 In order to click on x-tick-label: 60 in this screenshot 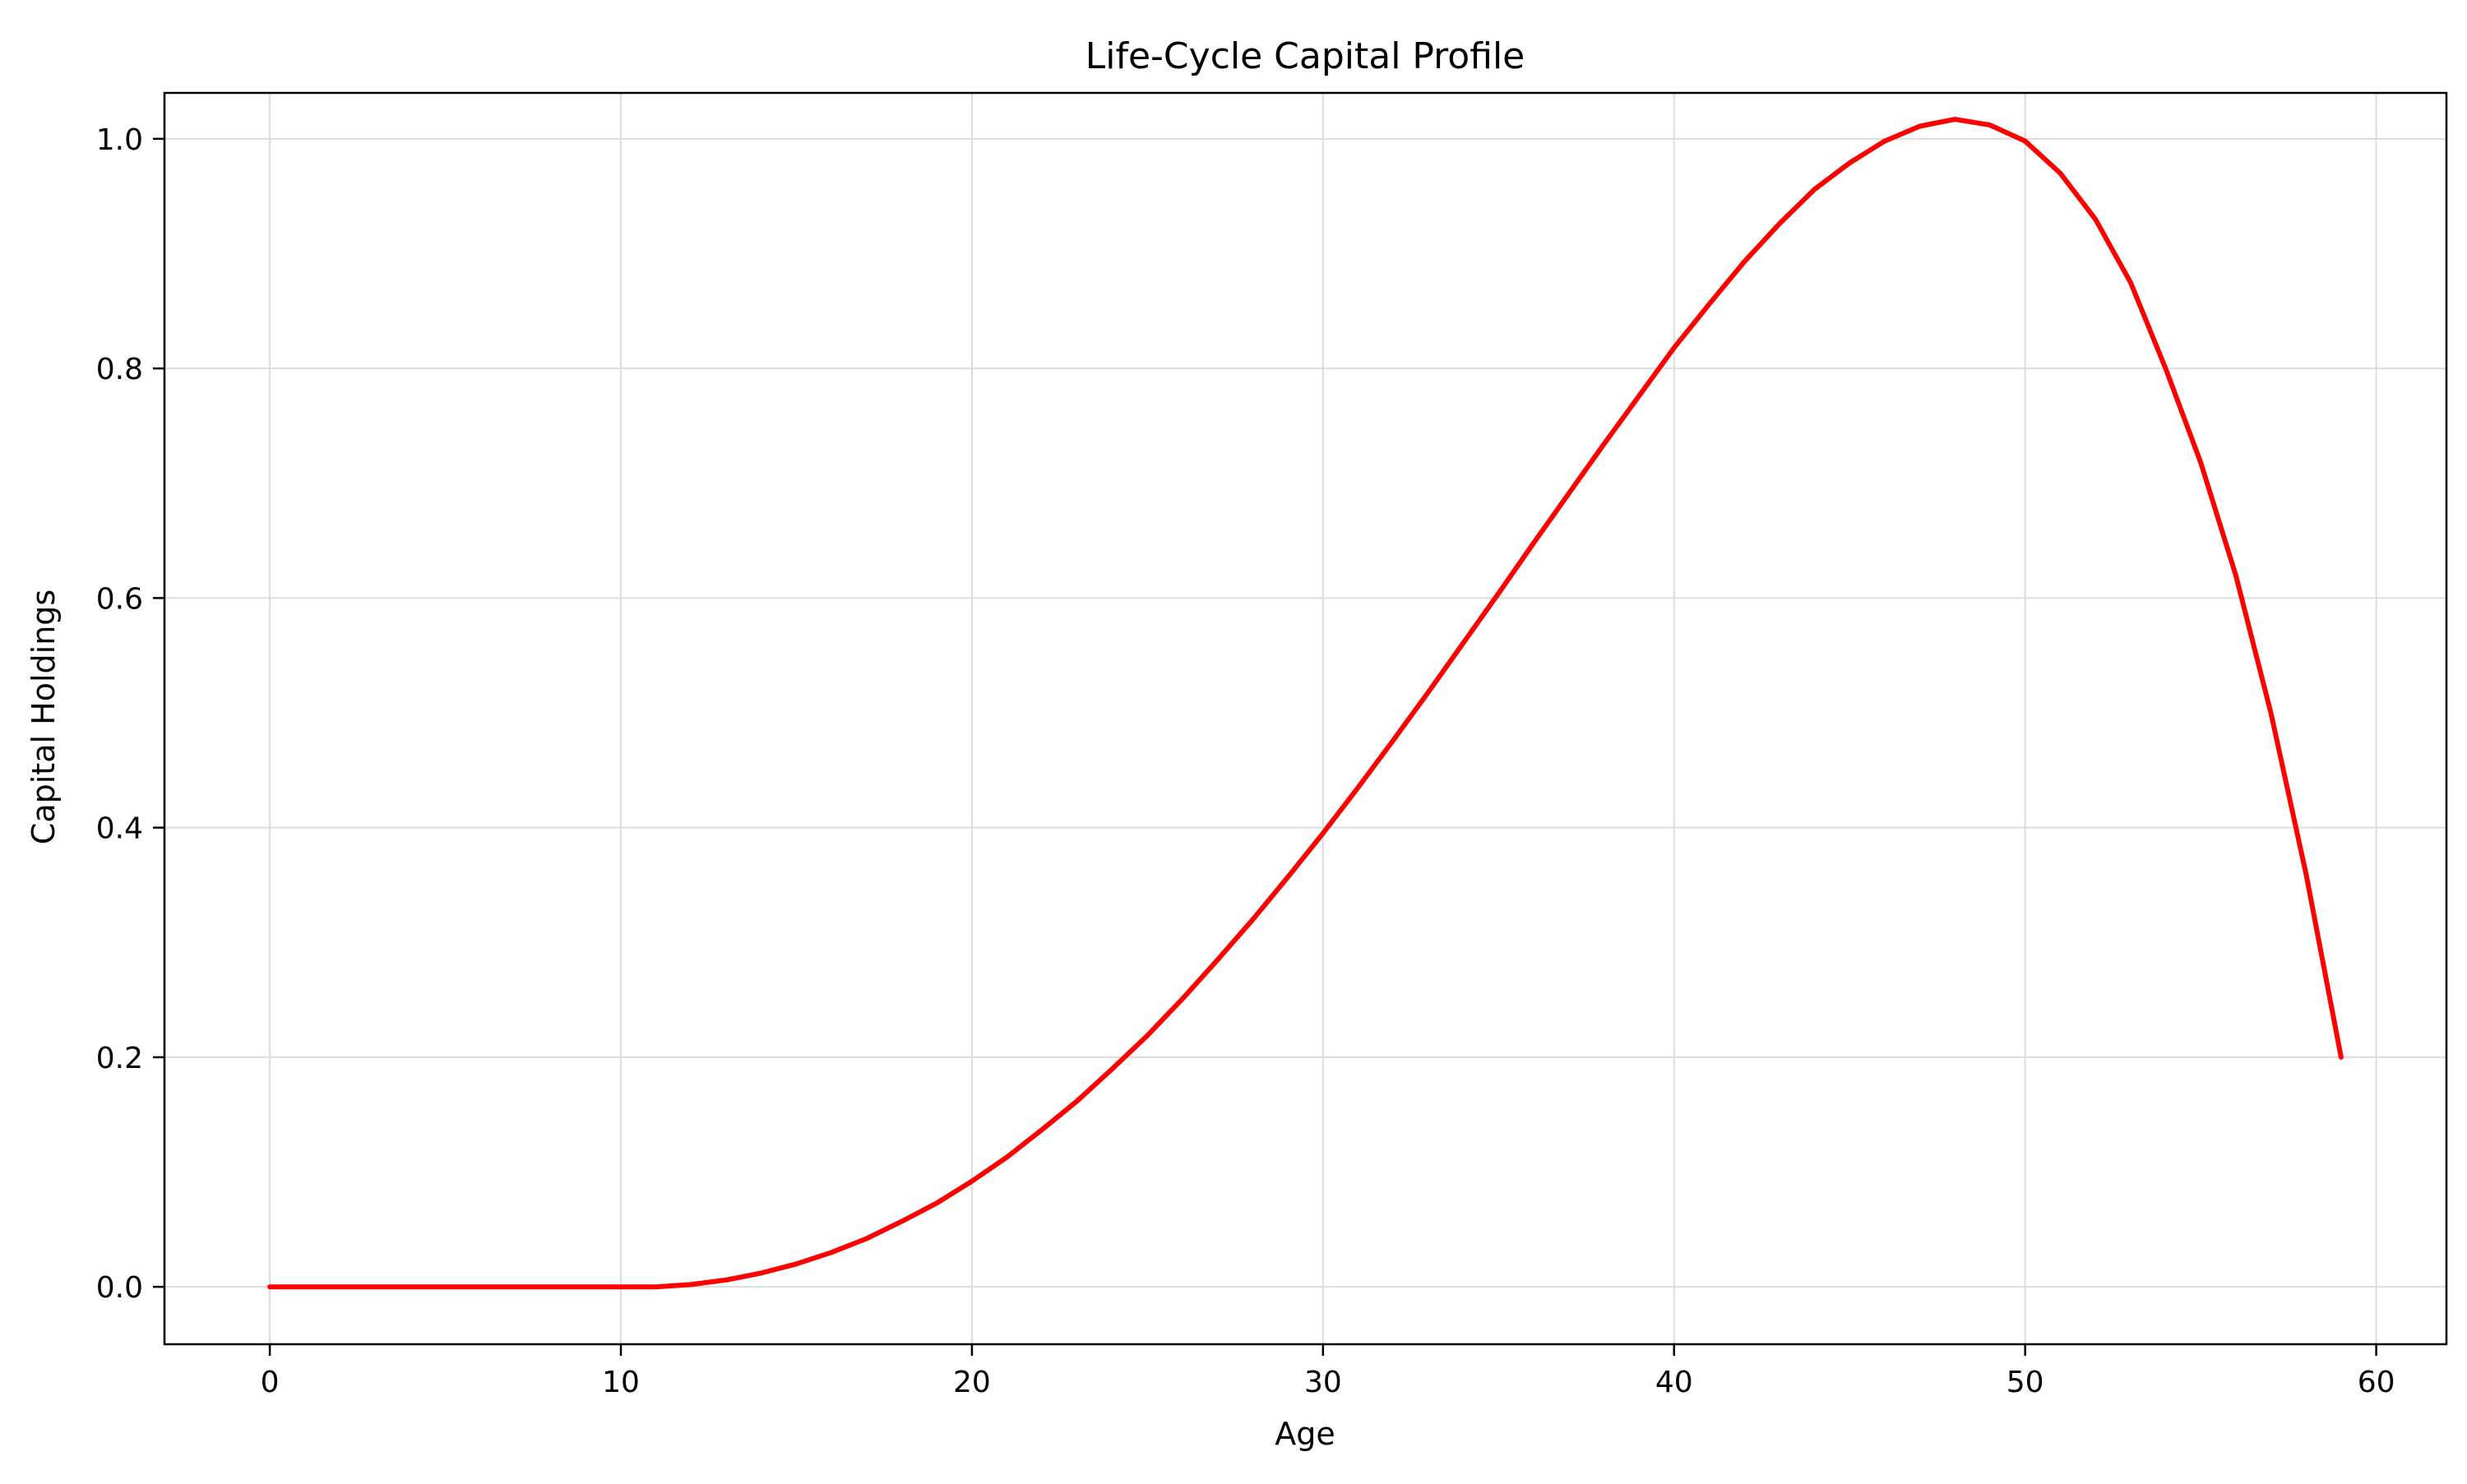, I will do `click(2376, 1382)`.